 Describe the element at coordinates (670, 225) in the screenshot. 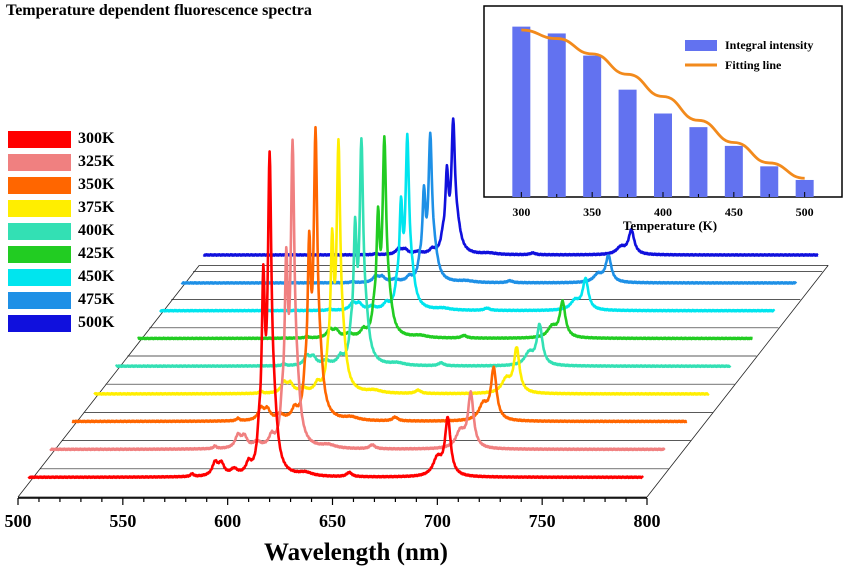

I see `inset-x-axis-label: Temperature (K)` at that location.